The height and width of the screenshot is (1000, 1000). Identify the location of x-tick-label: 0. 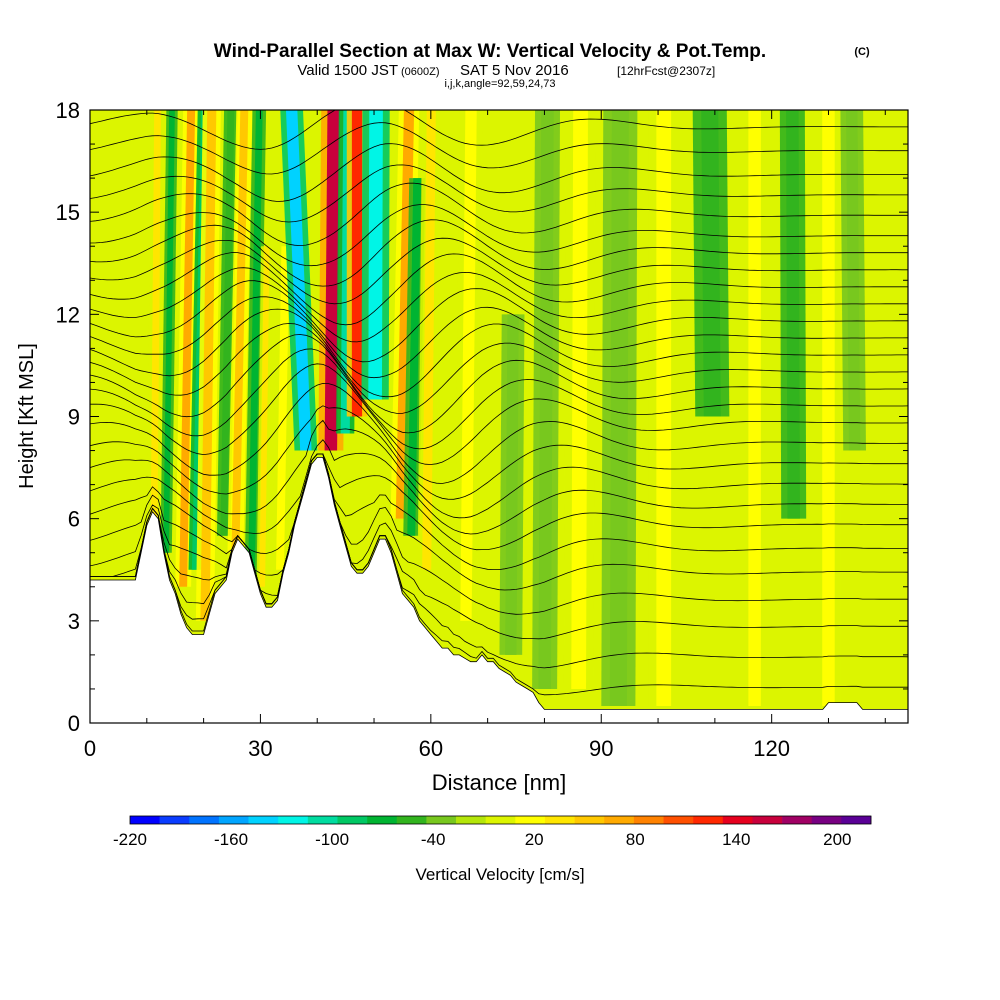
(90, 748).